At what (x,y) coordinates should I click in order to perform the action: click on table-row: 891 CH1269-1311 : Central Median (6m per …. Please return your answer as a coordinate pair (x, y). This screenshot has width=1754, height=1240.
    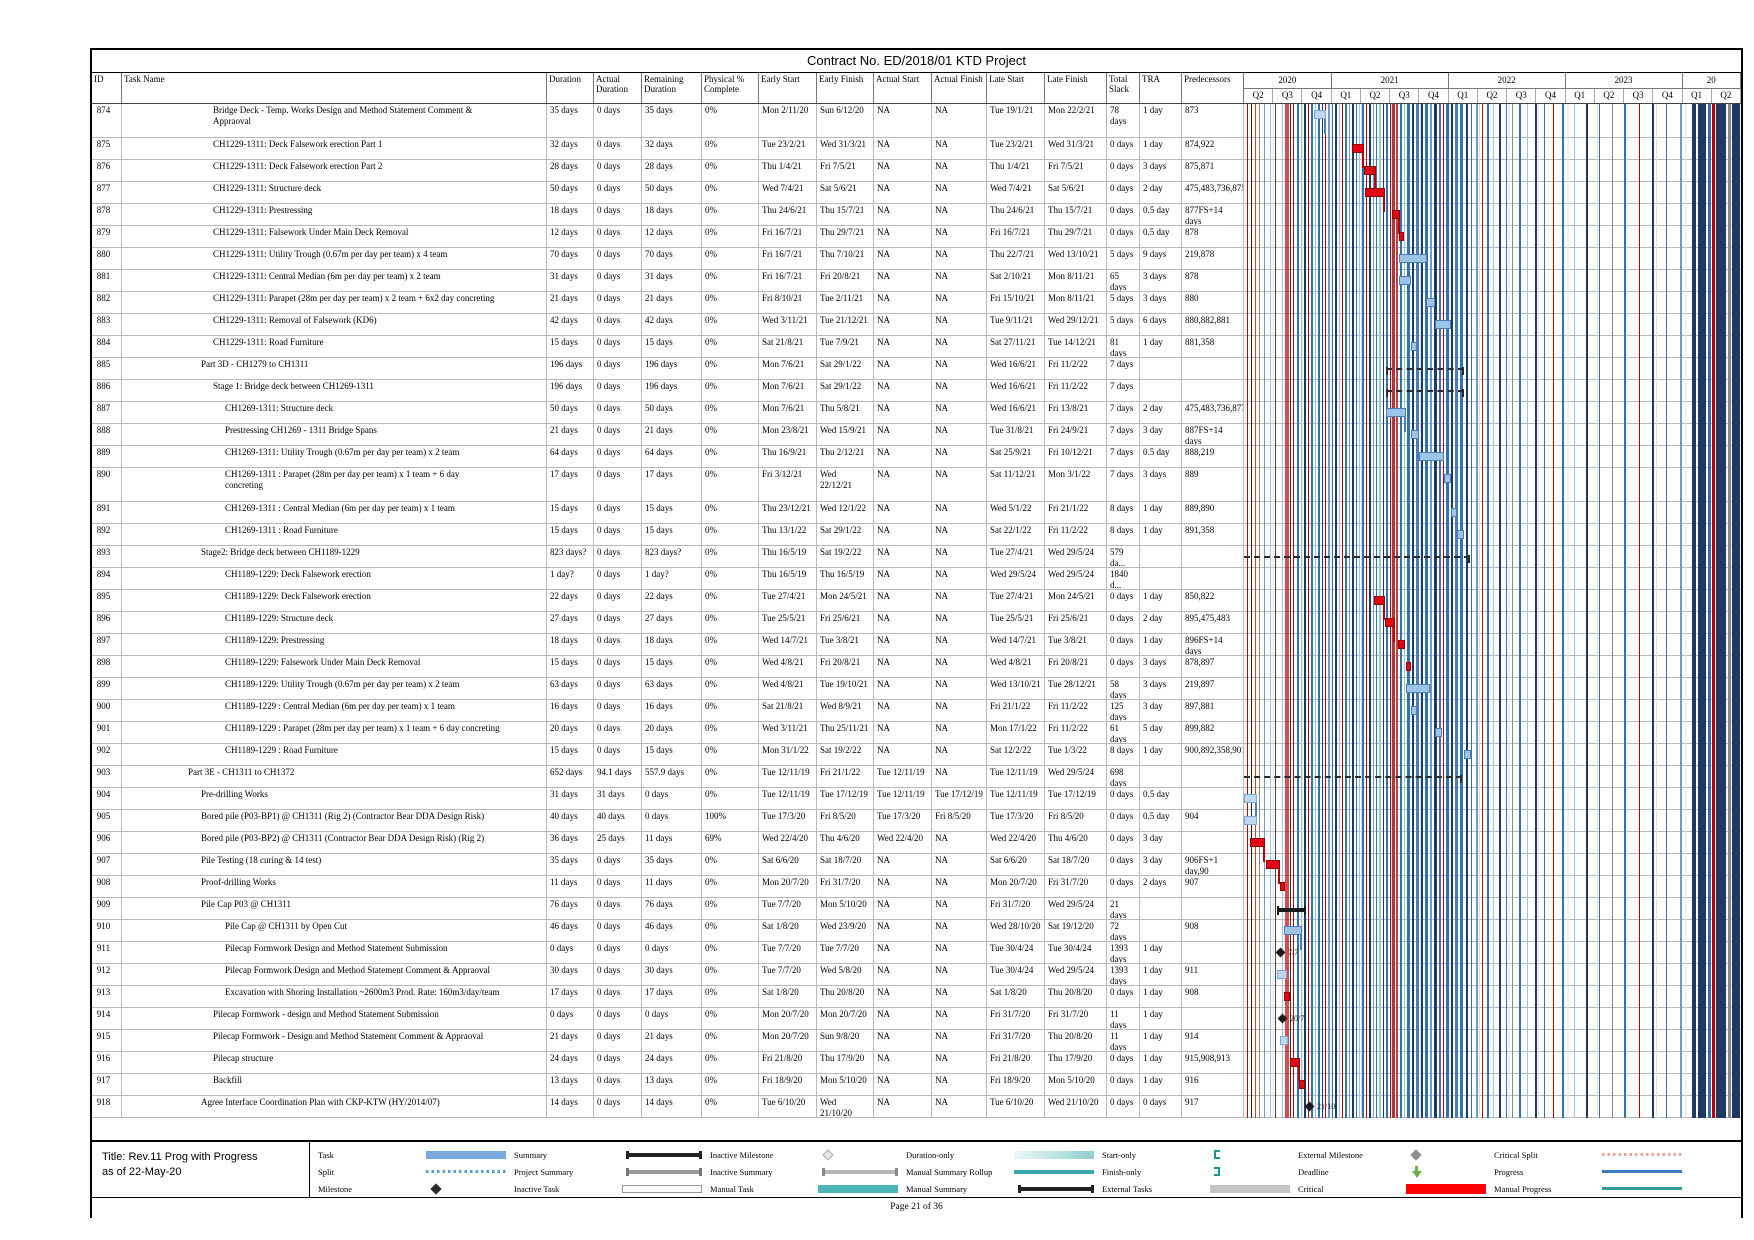
    Looking at the image, I should click on (916, 513).